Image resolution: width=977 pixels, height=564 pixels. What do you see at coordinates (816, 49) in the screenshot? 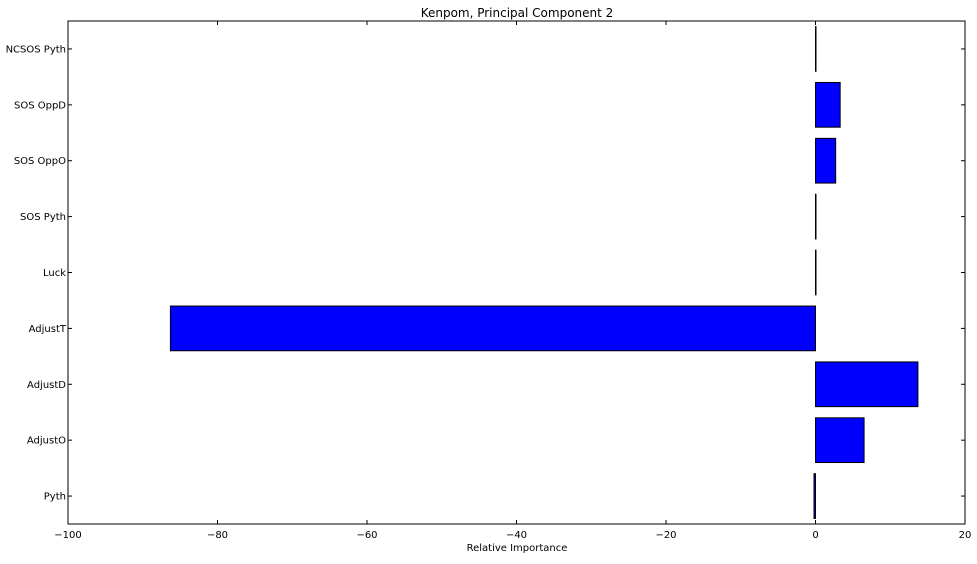
I see `bar-ncsos-pyth` at bounding box center [816, 49].